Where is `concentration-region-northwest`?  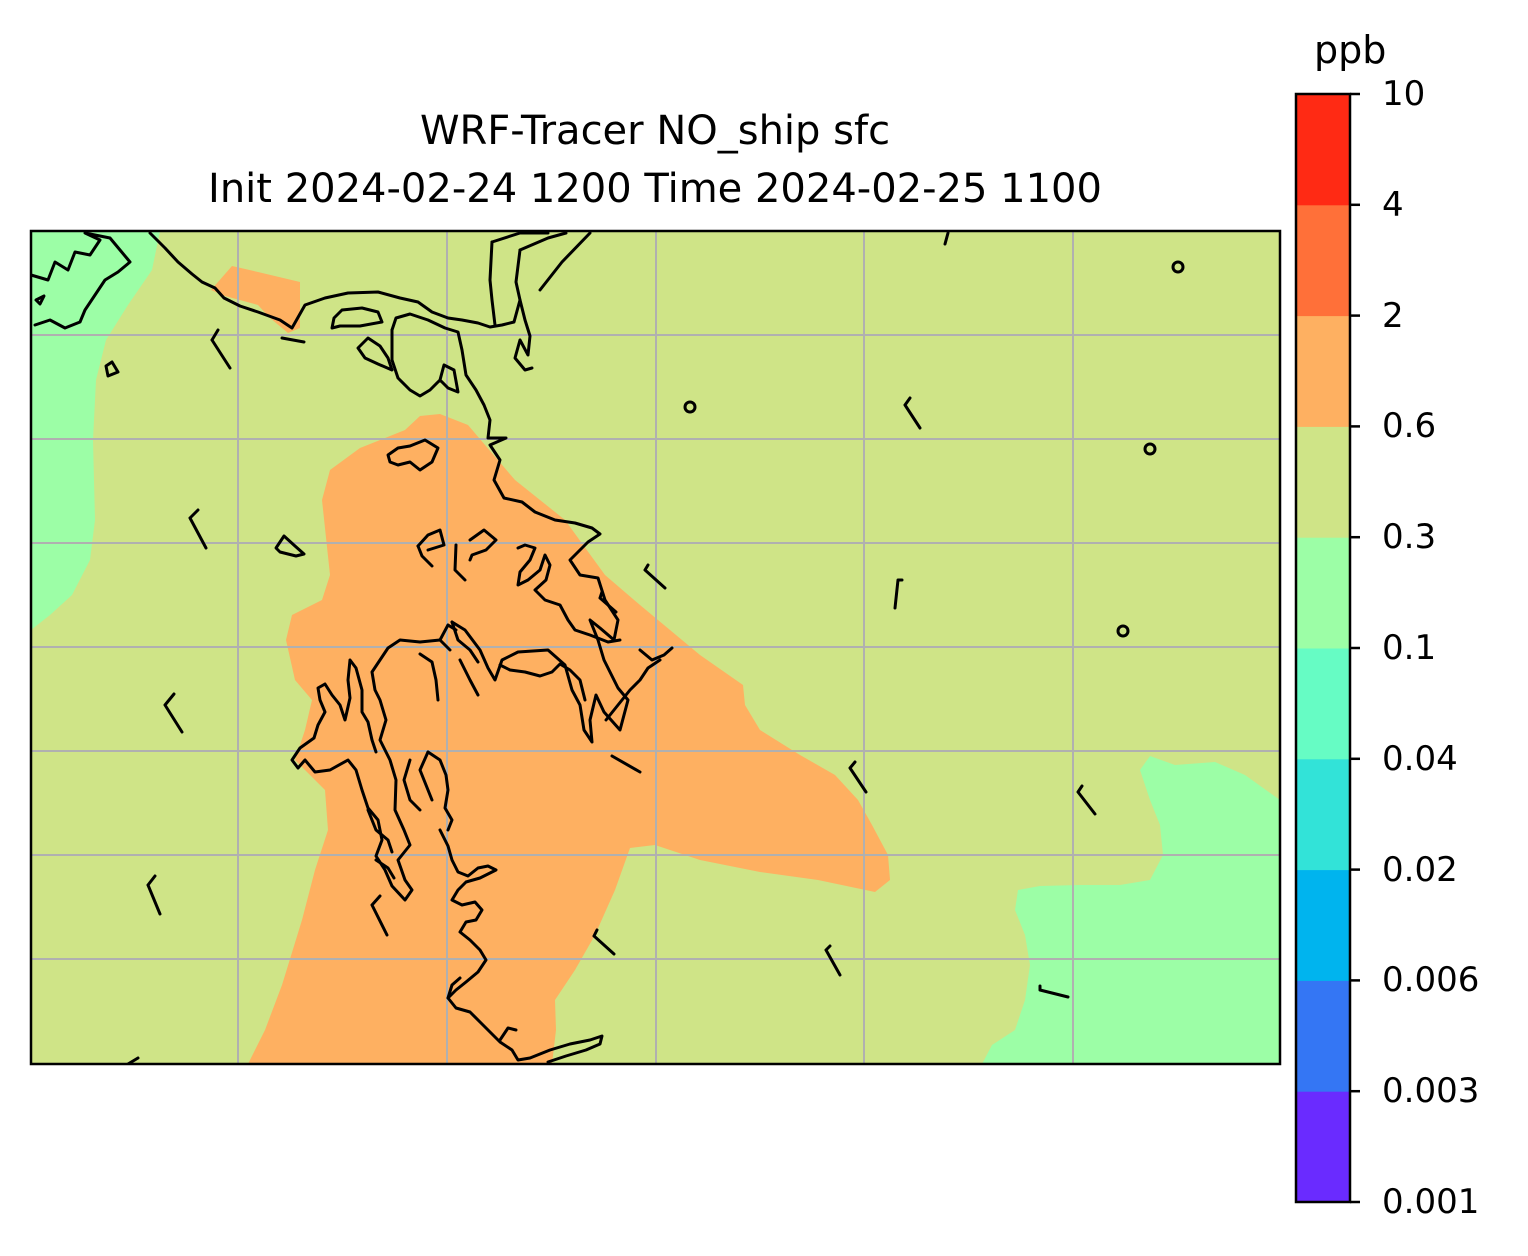
concentration-region-northwest is located at coordinates (95, 430).